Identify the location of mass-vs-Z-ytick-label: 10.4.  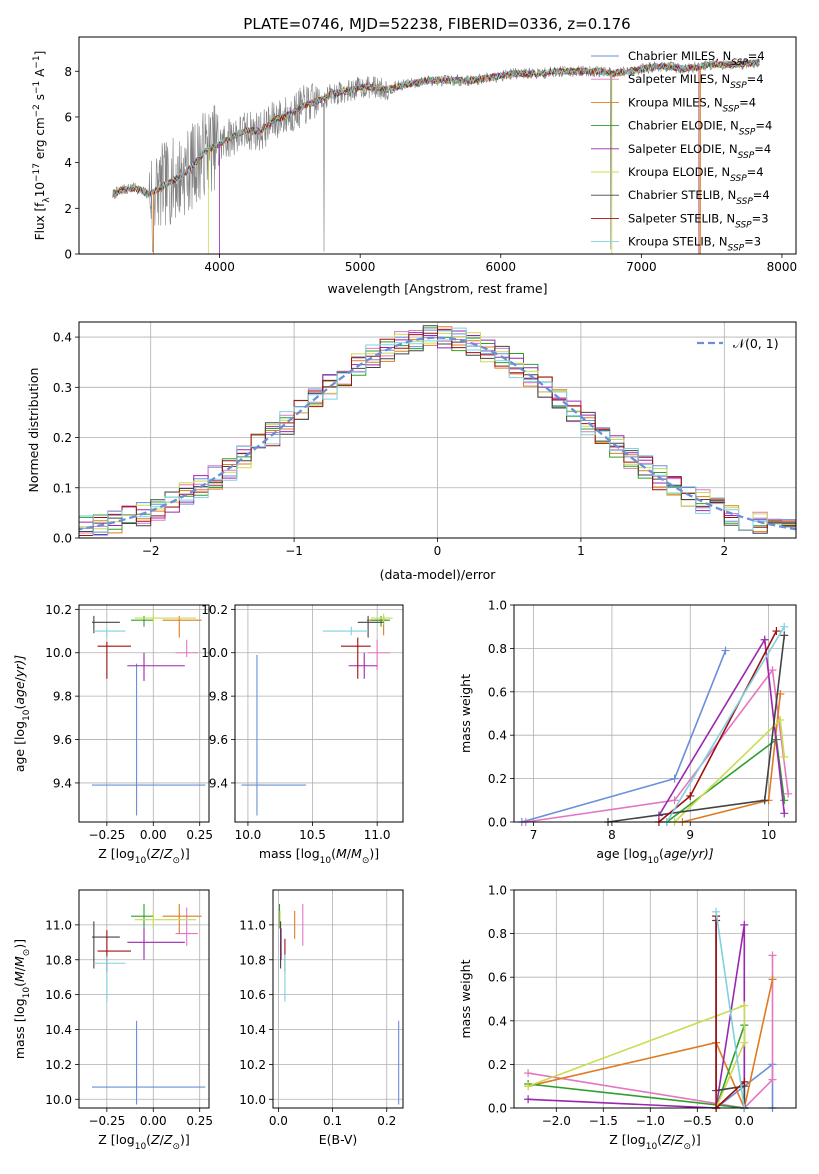
(58, 1030).